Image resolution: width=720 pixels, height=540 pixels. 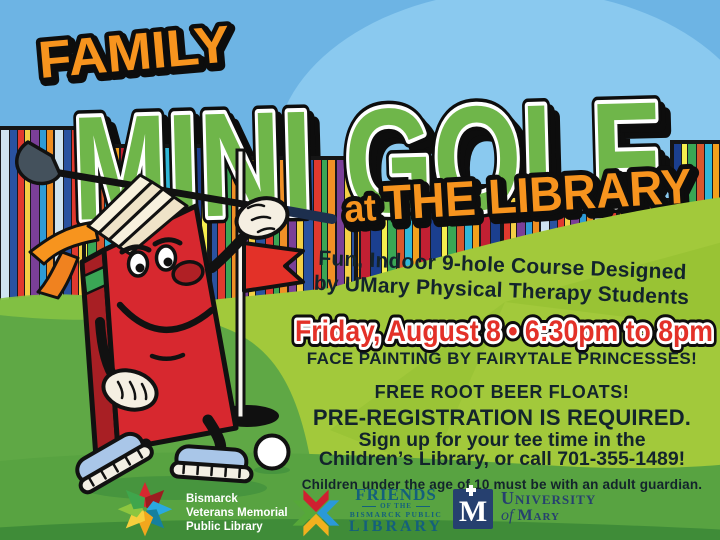 What do you see at coordinates (166, 299) in the screenshot?
I see `mascot-face` at bounding box center [166, 299].